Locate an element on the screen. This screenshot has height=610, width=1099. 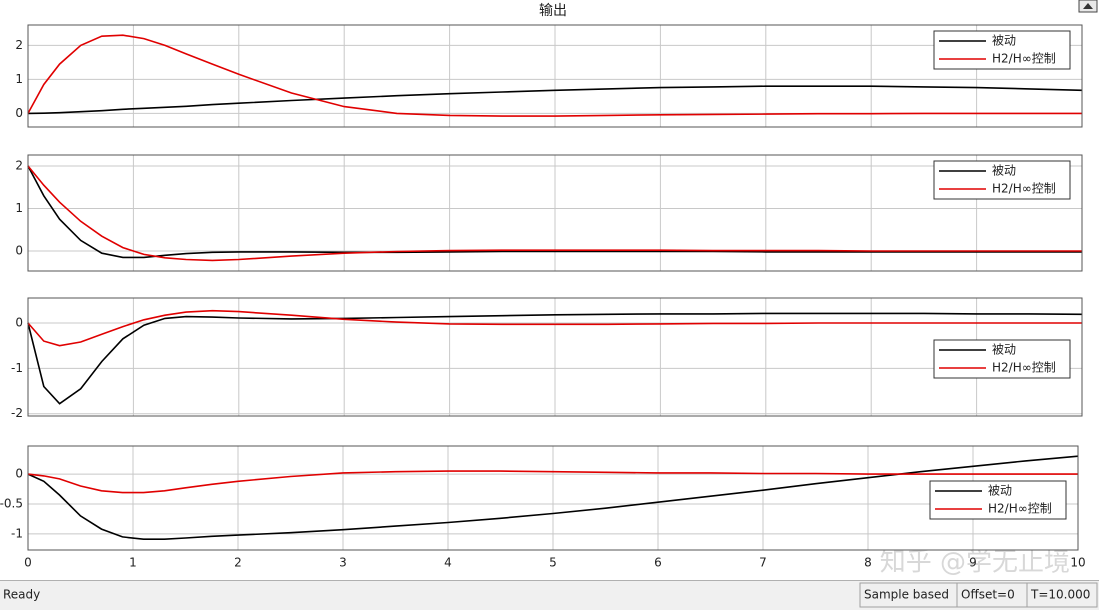
y-tick-label: -0.5 is located at coordinates (11, 503).